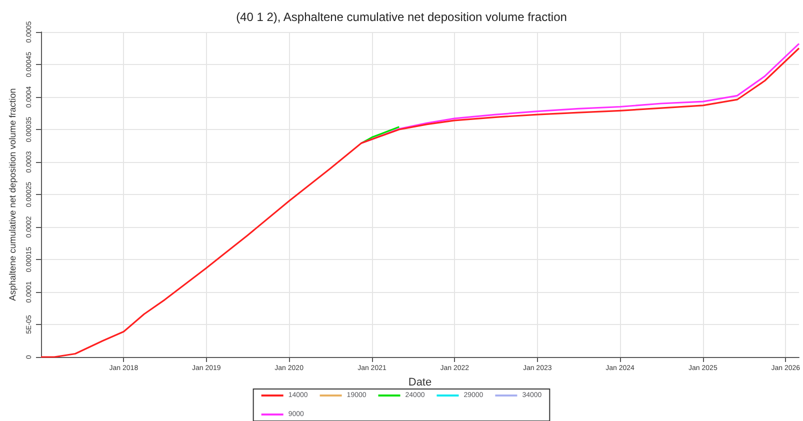 This screenshot has width=803, height=421. What do you see at coordinates (420, 382) in the screenshot?
I see `x-axis-title: Date` at bounding box center [420, 382].